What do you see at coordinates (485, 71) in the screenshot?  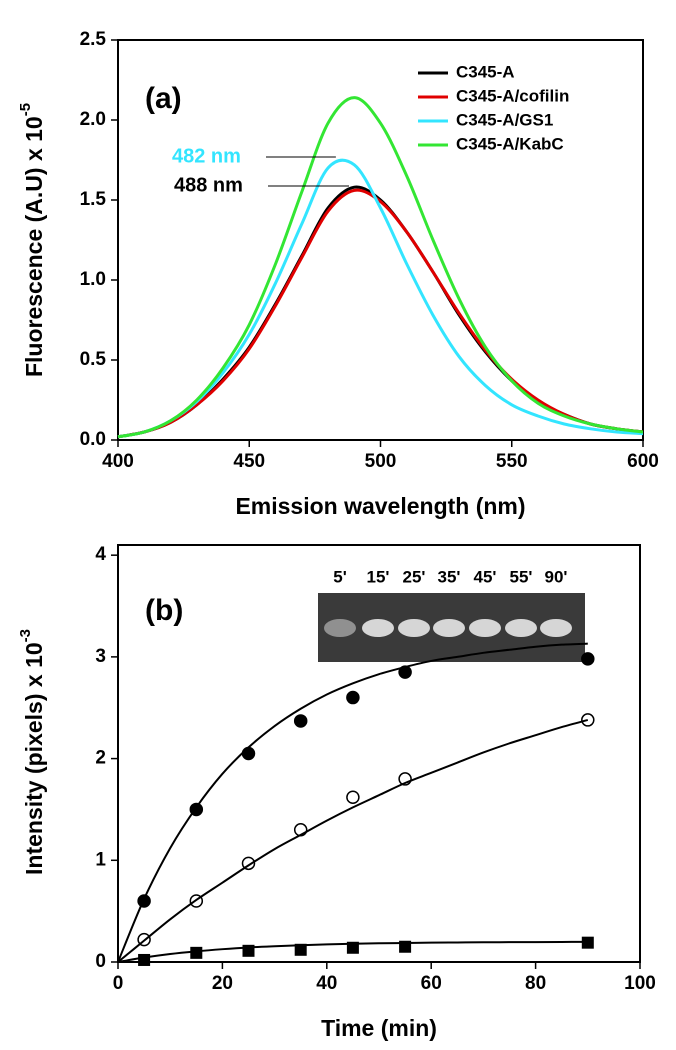 I see `legend-label: C345-A` at bounding box center [485, 71].